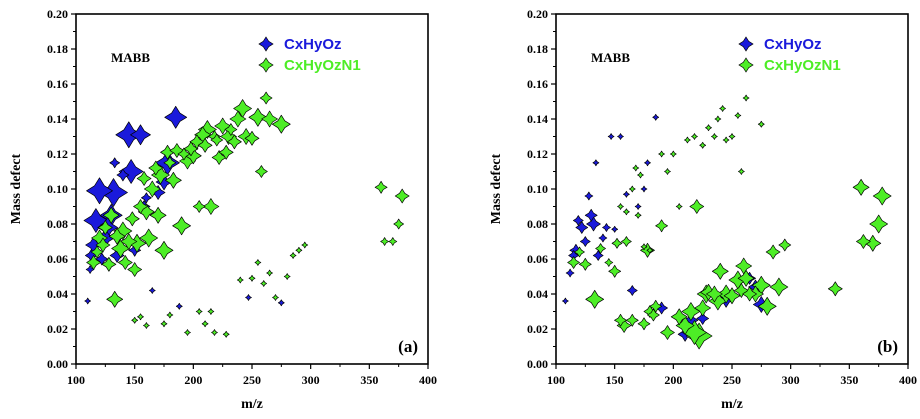 The image size is (920, 419). Describe the element at coordinates (887, 346) in the screenshot. I see `panel-label: (b)` at that location.